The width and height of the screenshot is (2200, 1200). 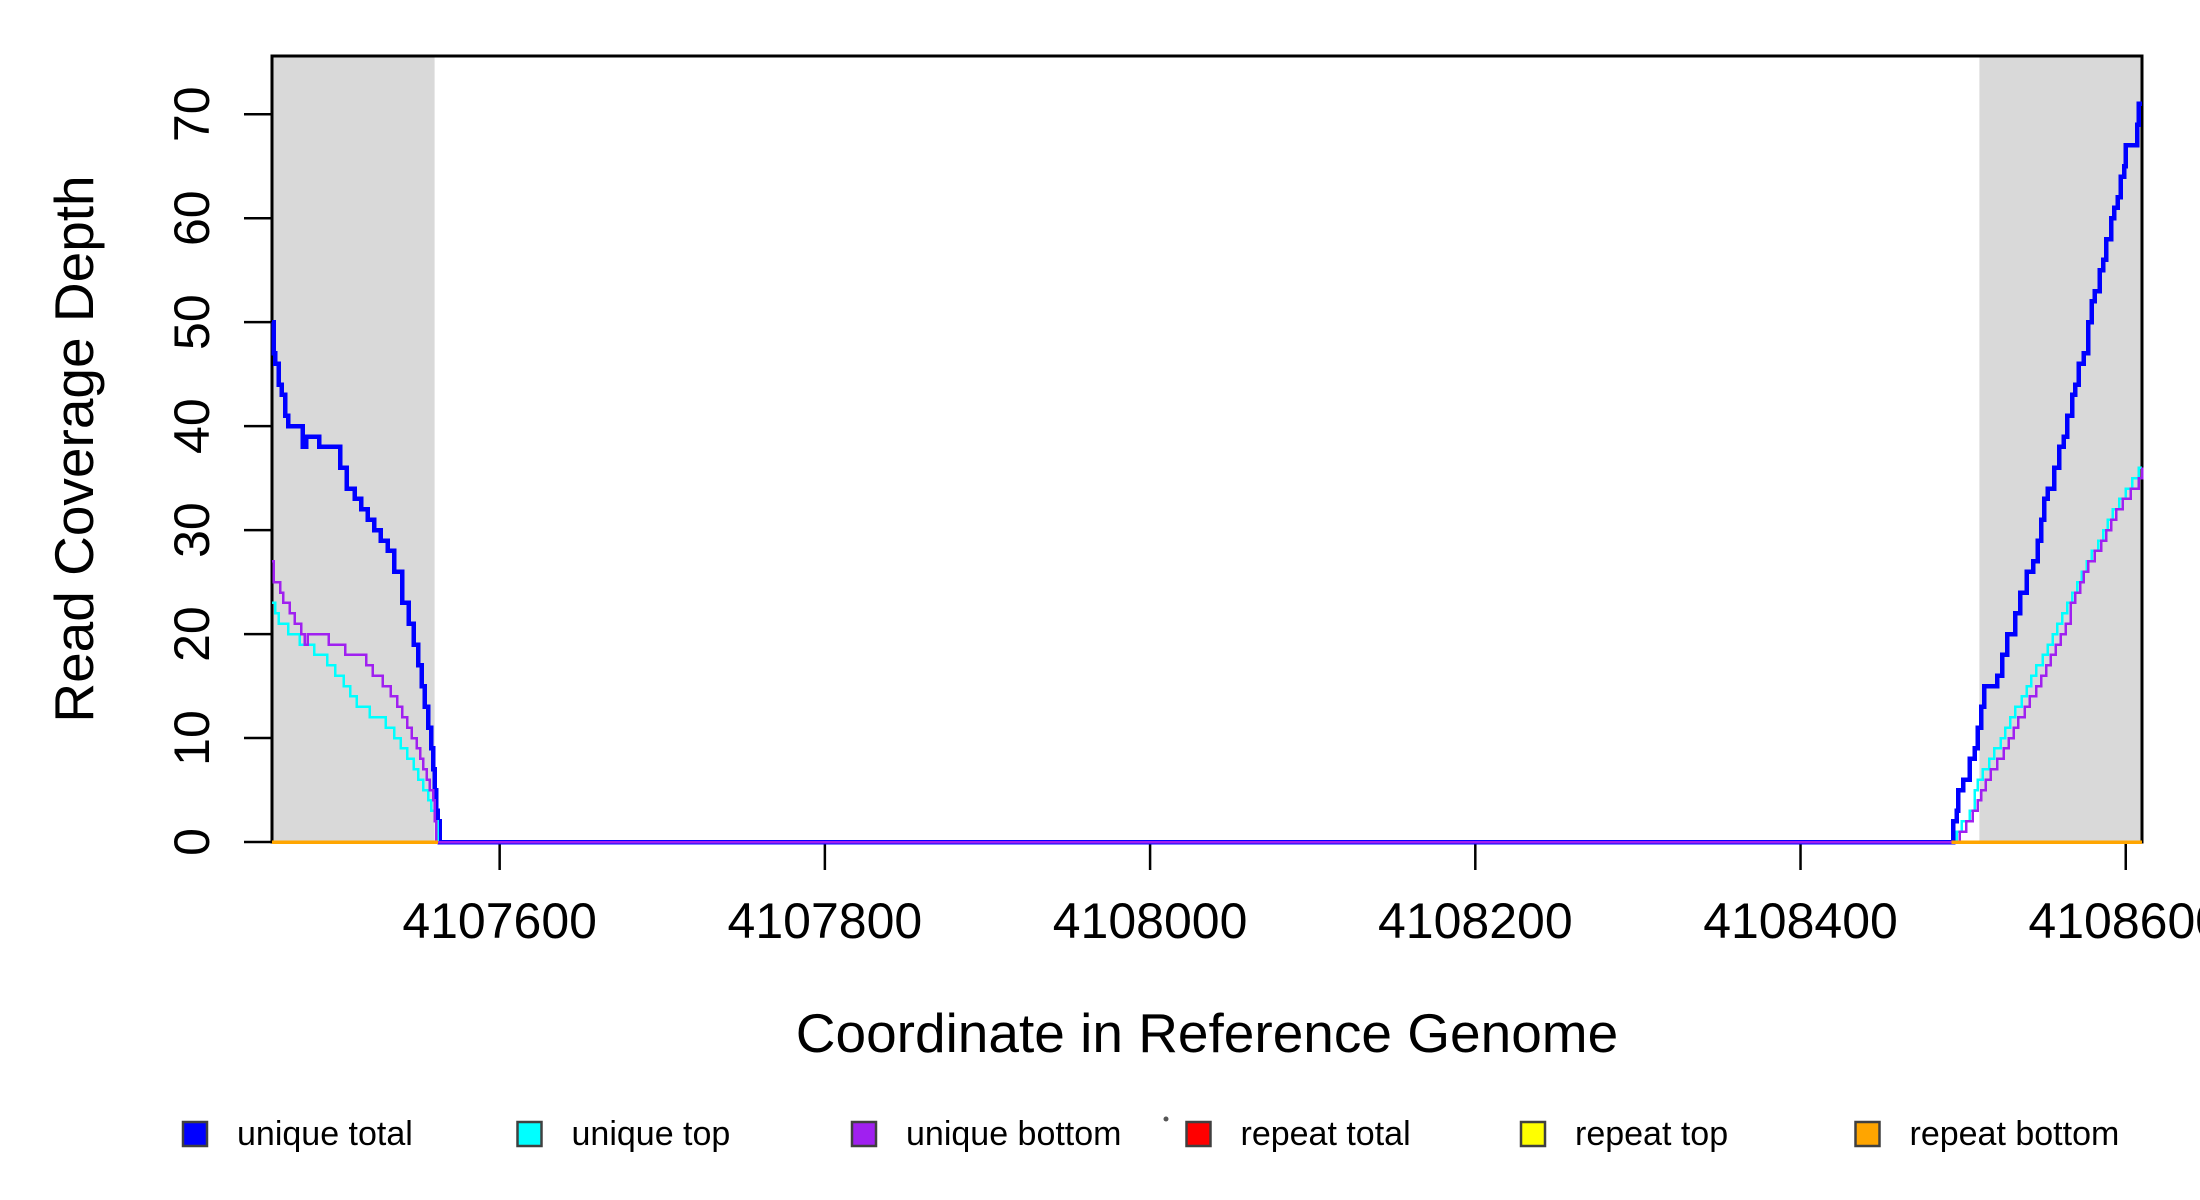 I want to click on y-tick-label: 30, so click(x=192, y=530).